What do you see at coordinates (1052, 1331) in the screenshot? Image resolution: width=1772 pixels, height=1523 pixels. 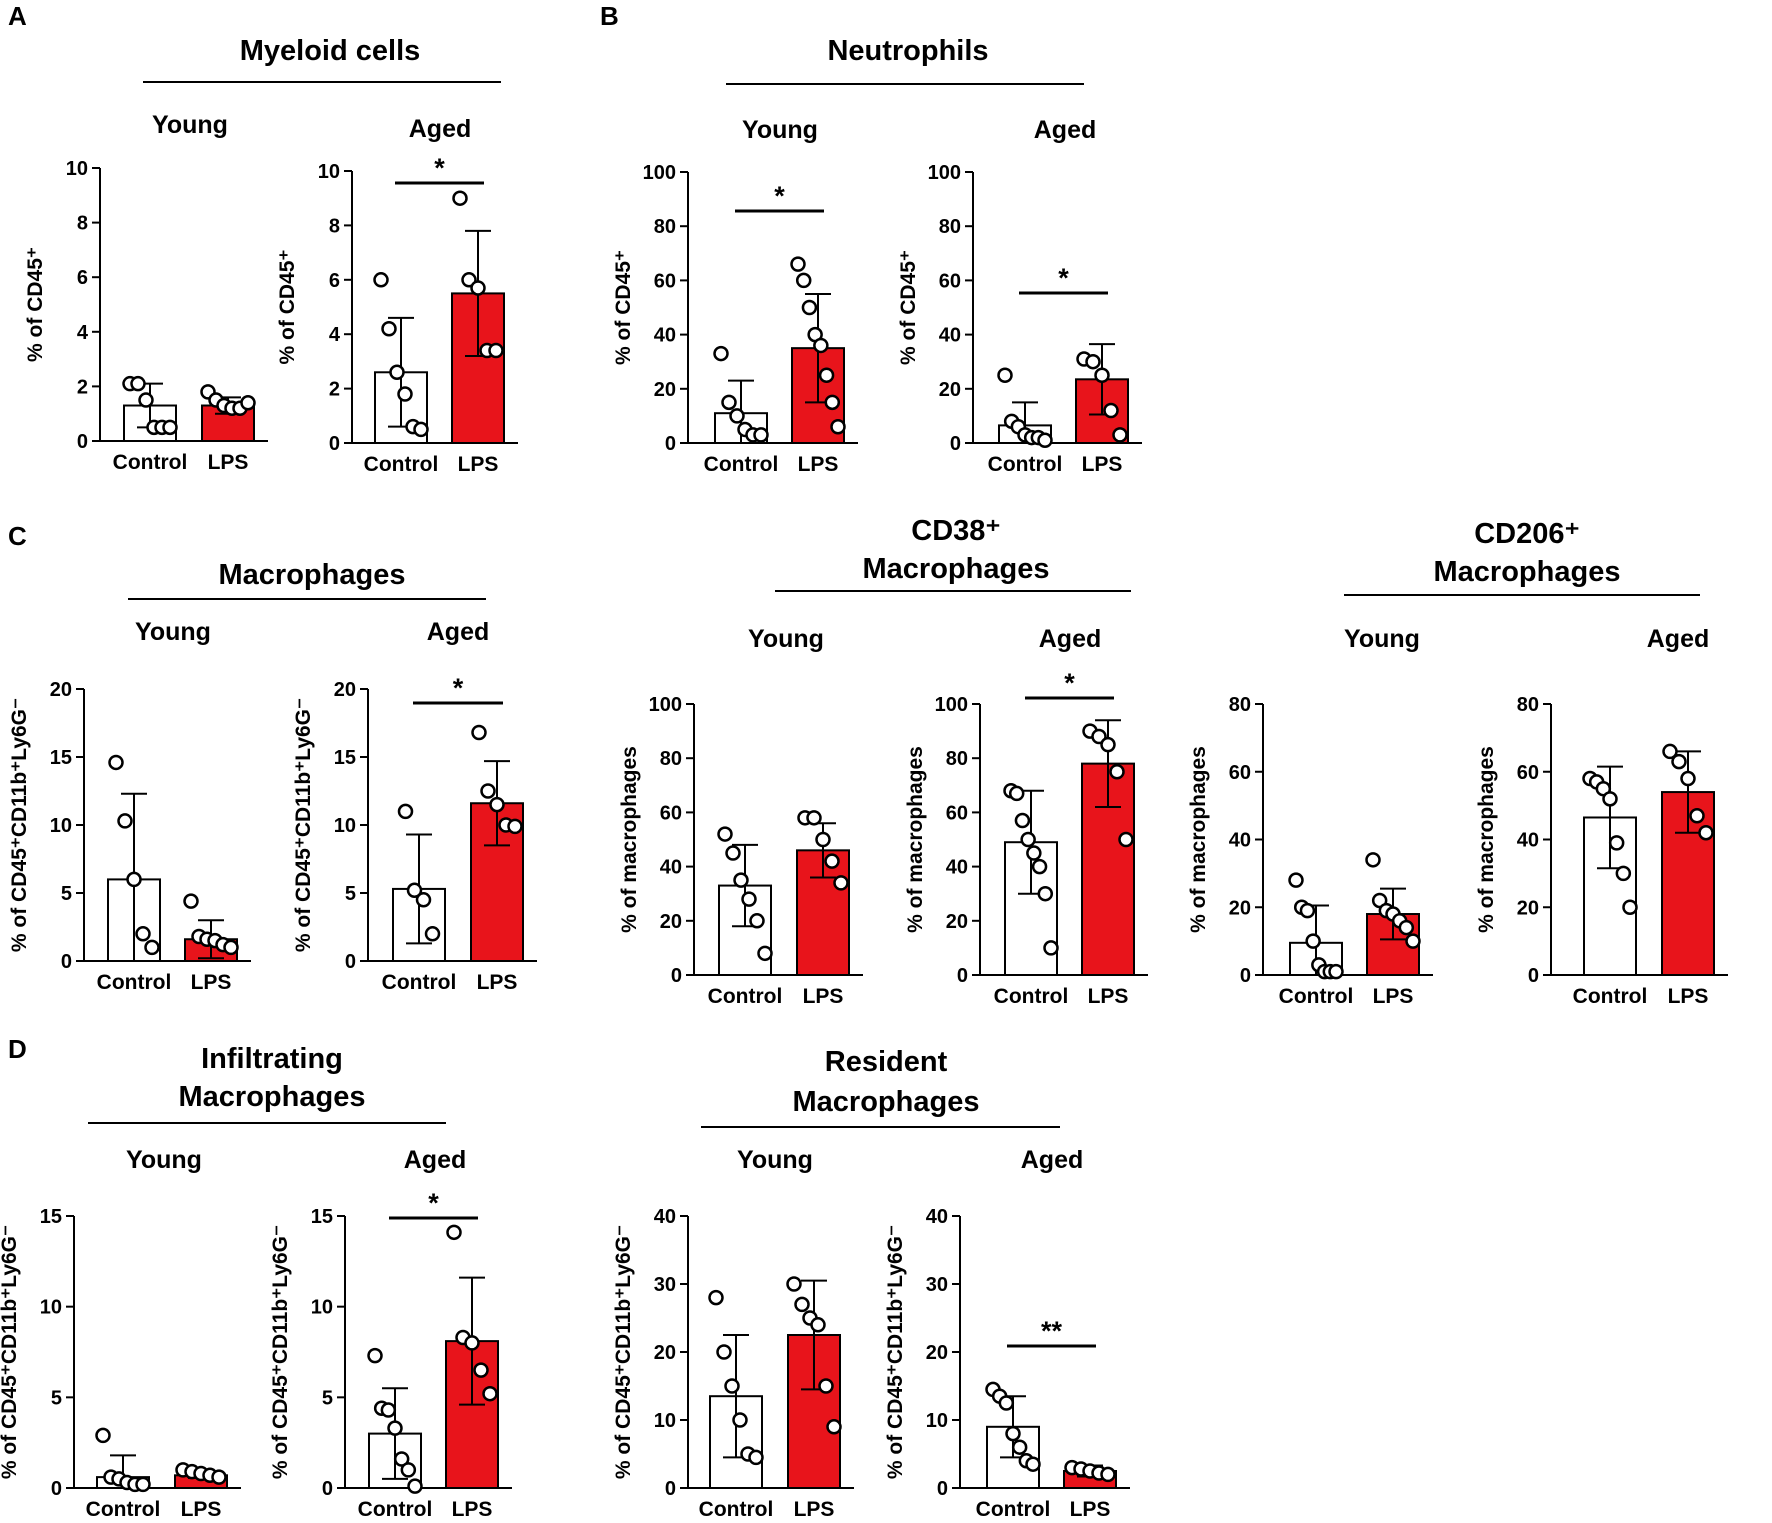 I see `significance-label: **` at bounding box center [1052, 1331].